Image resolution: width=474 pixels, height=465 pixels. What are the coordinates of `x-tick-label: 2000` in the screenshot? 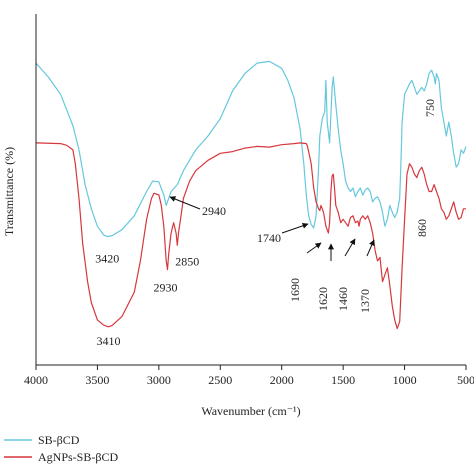 It's located at (282, 380).